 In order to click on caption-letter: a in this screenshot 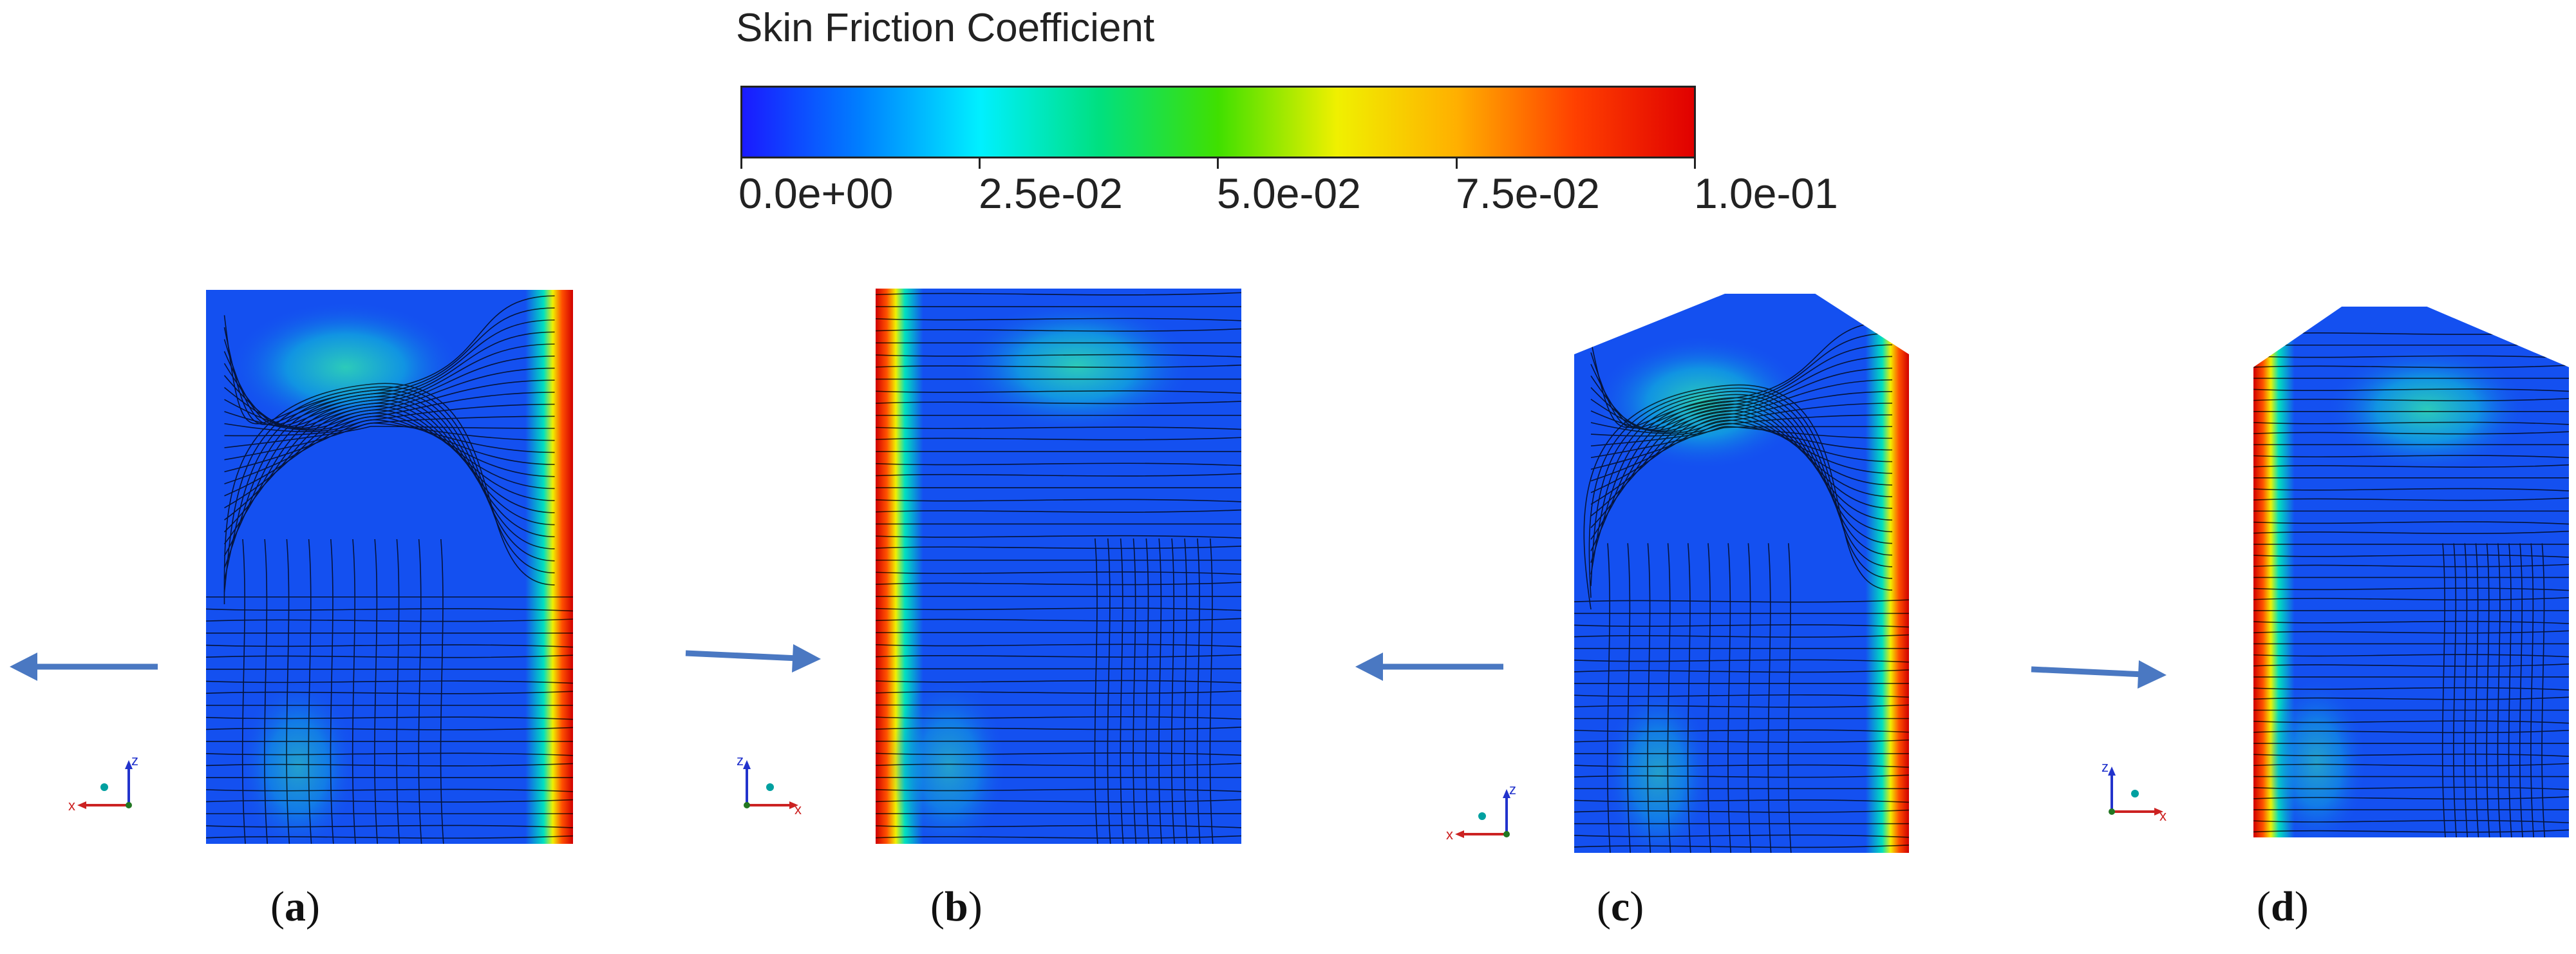, I will do `click(295, 906)`.